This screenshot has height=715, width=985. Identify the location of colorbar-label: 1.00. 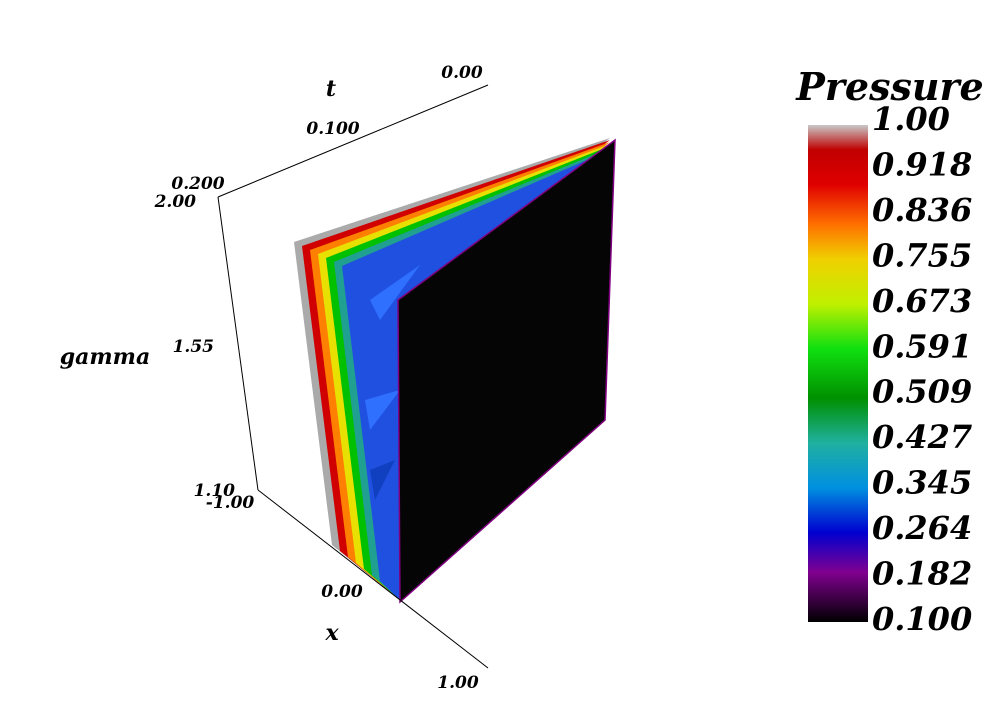
(911, 119).